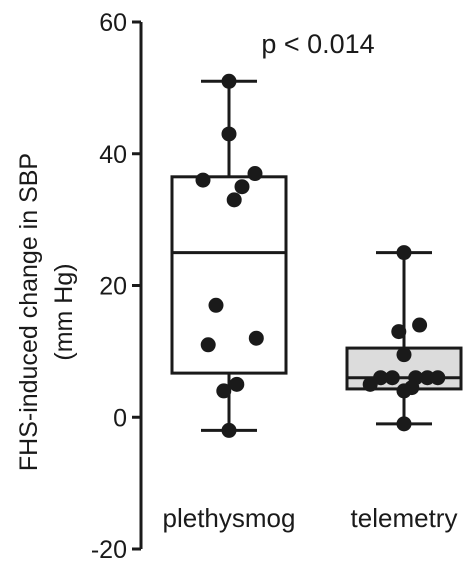 This screenshot has width=475, height=571. I want to click on y-ticks: -20 0 20 40 60, so click(116, 286).